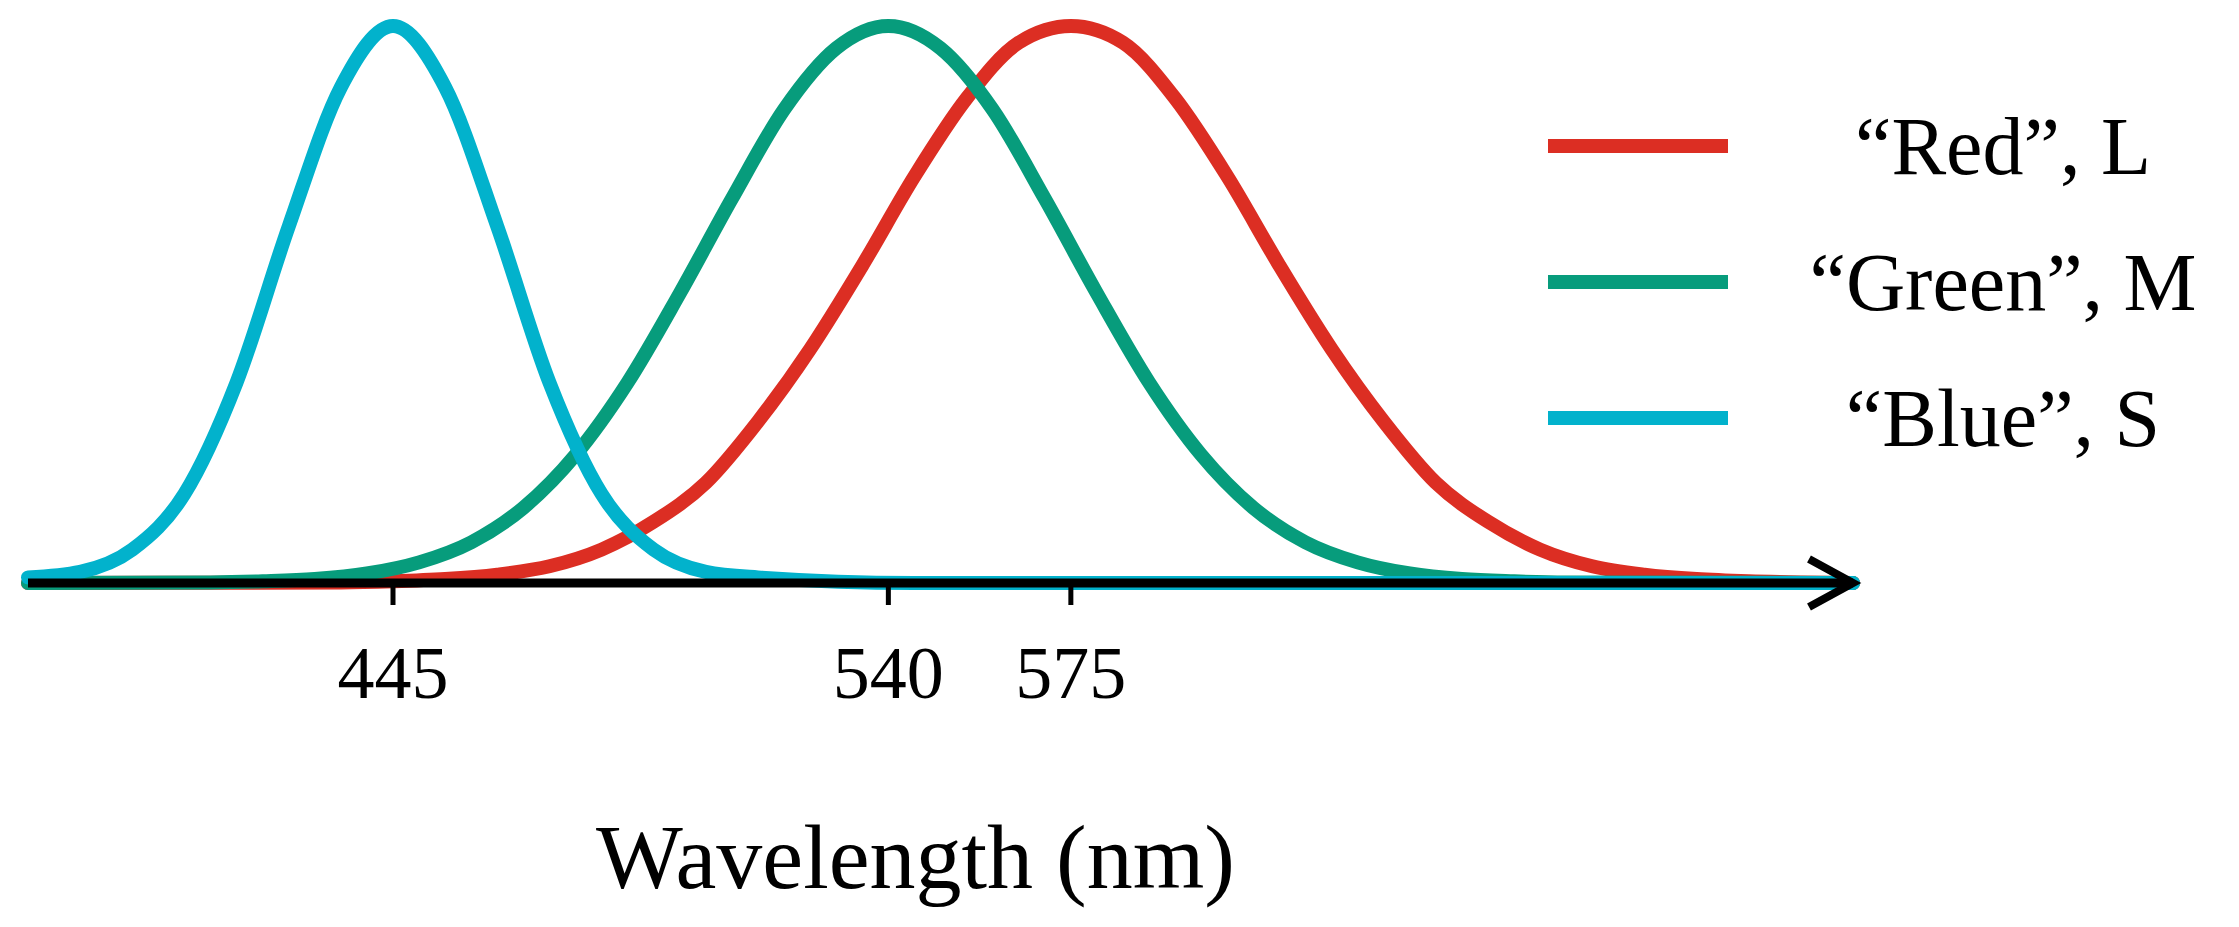 The width and height of the screenshot is (2239, 927). What do you see at coordinates (393, 673) in the screenshot?
I see `x-tick-label: 445` at bounding box center [393, 673].